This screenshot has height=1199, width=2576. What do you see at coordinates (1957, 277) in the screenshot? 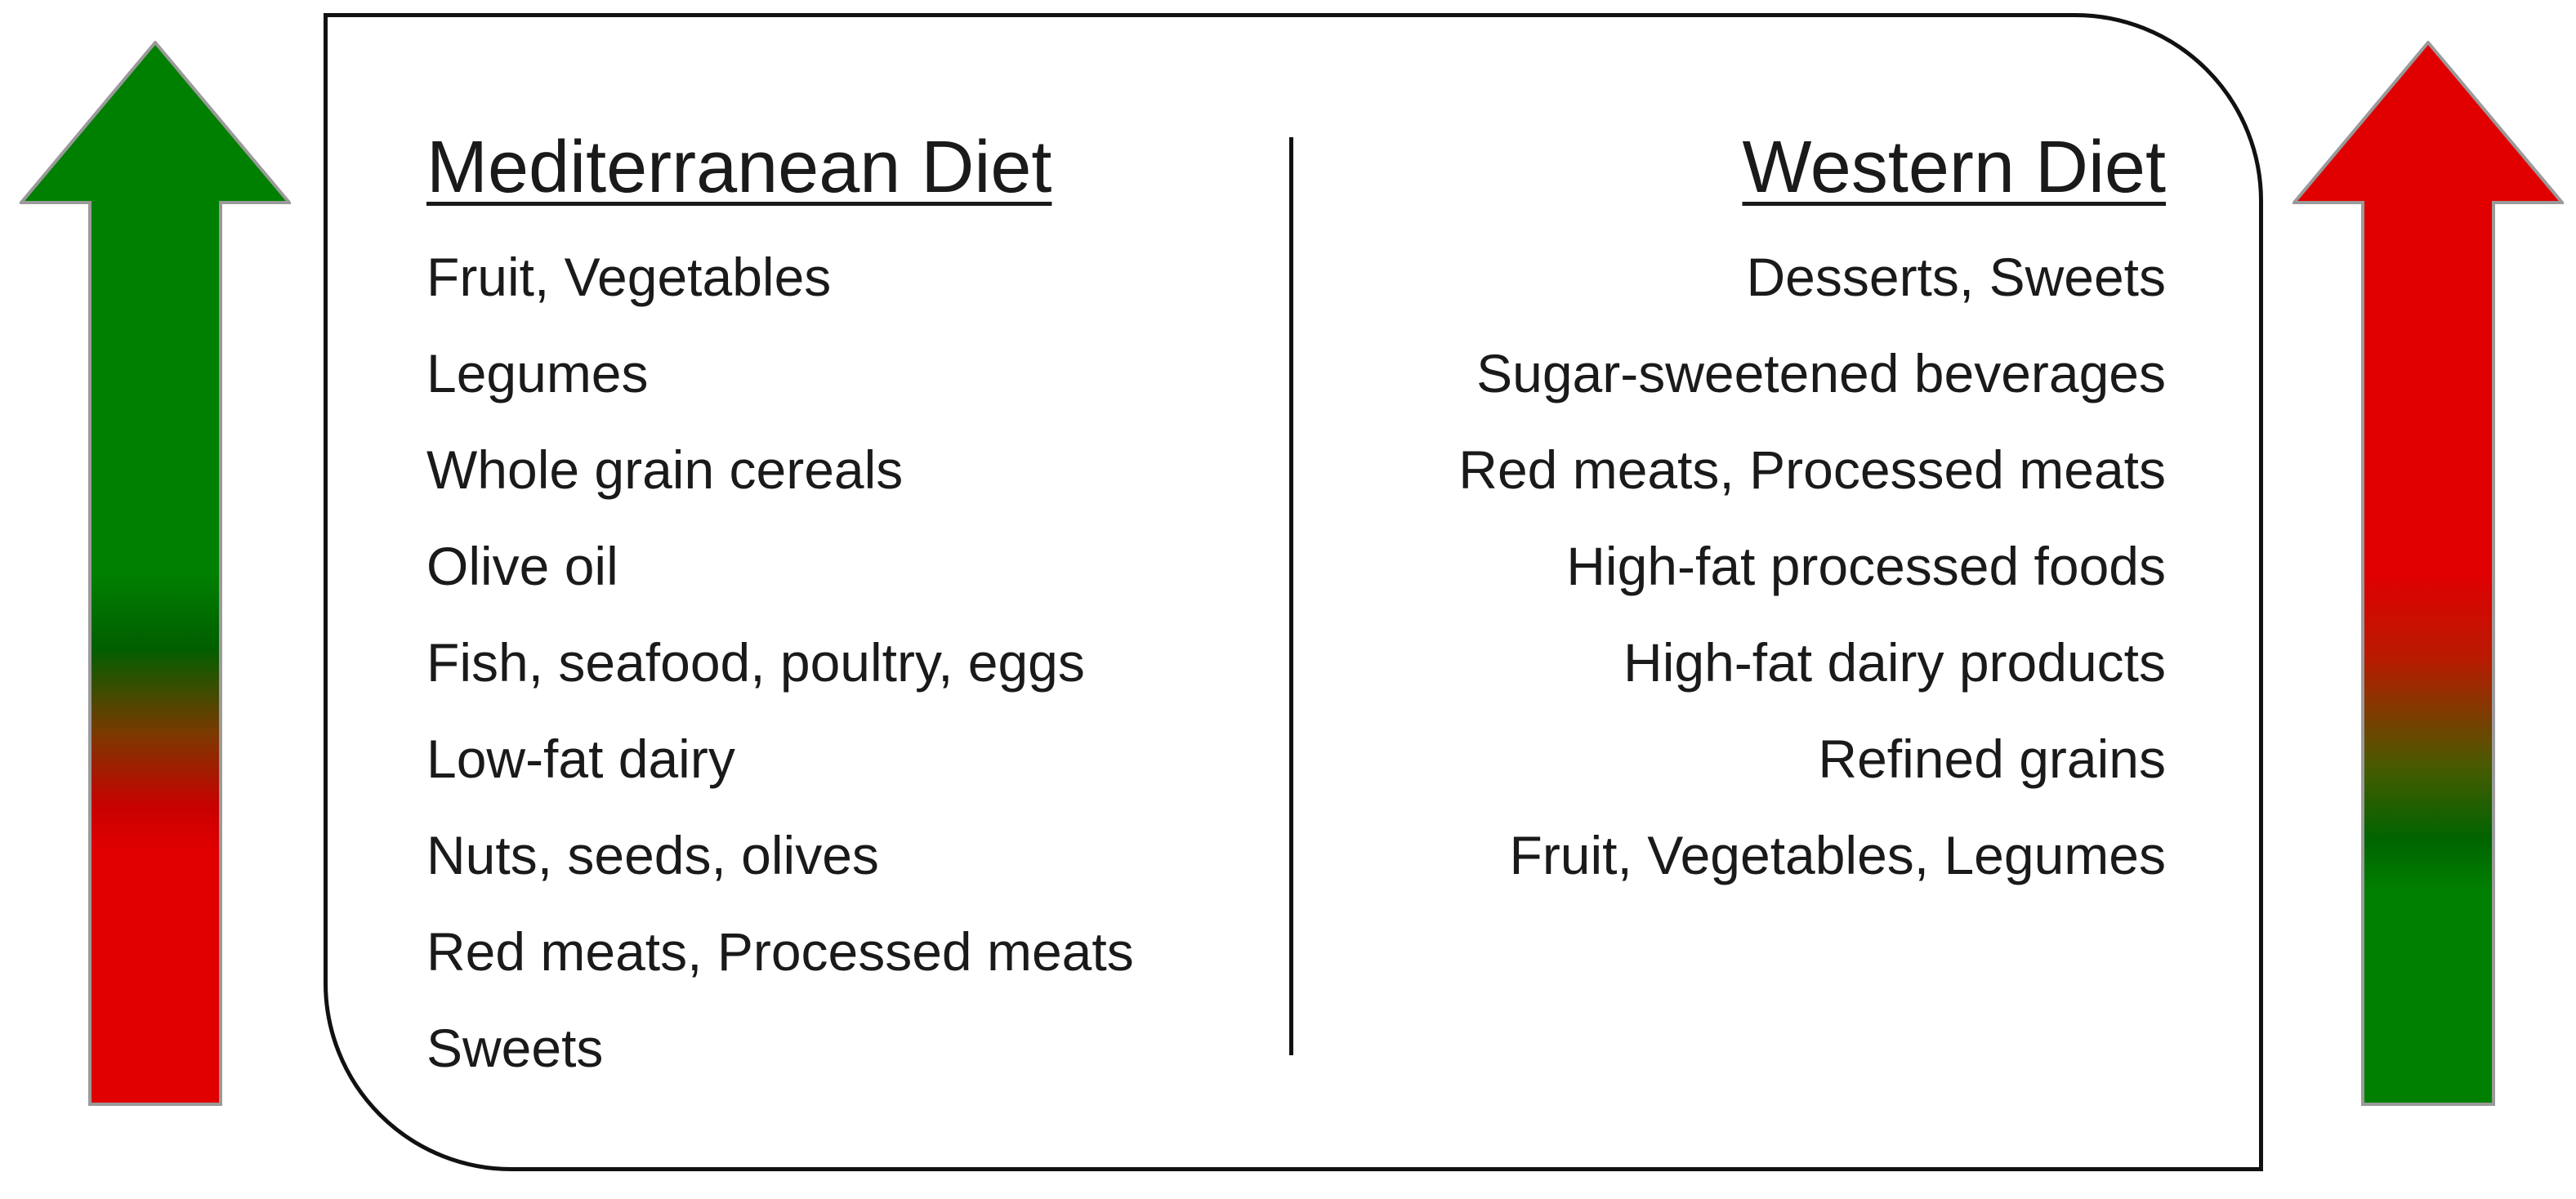
I see `list-item: Desserts, Sweets` at bounding box center [1957, 277].